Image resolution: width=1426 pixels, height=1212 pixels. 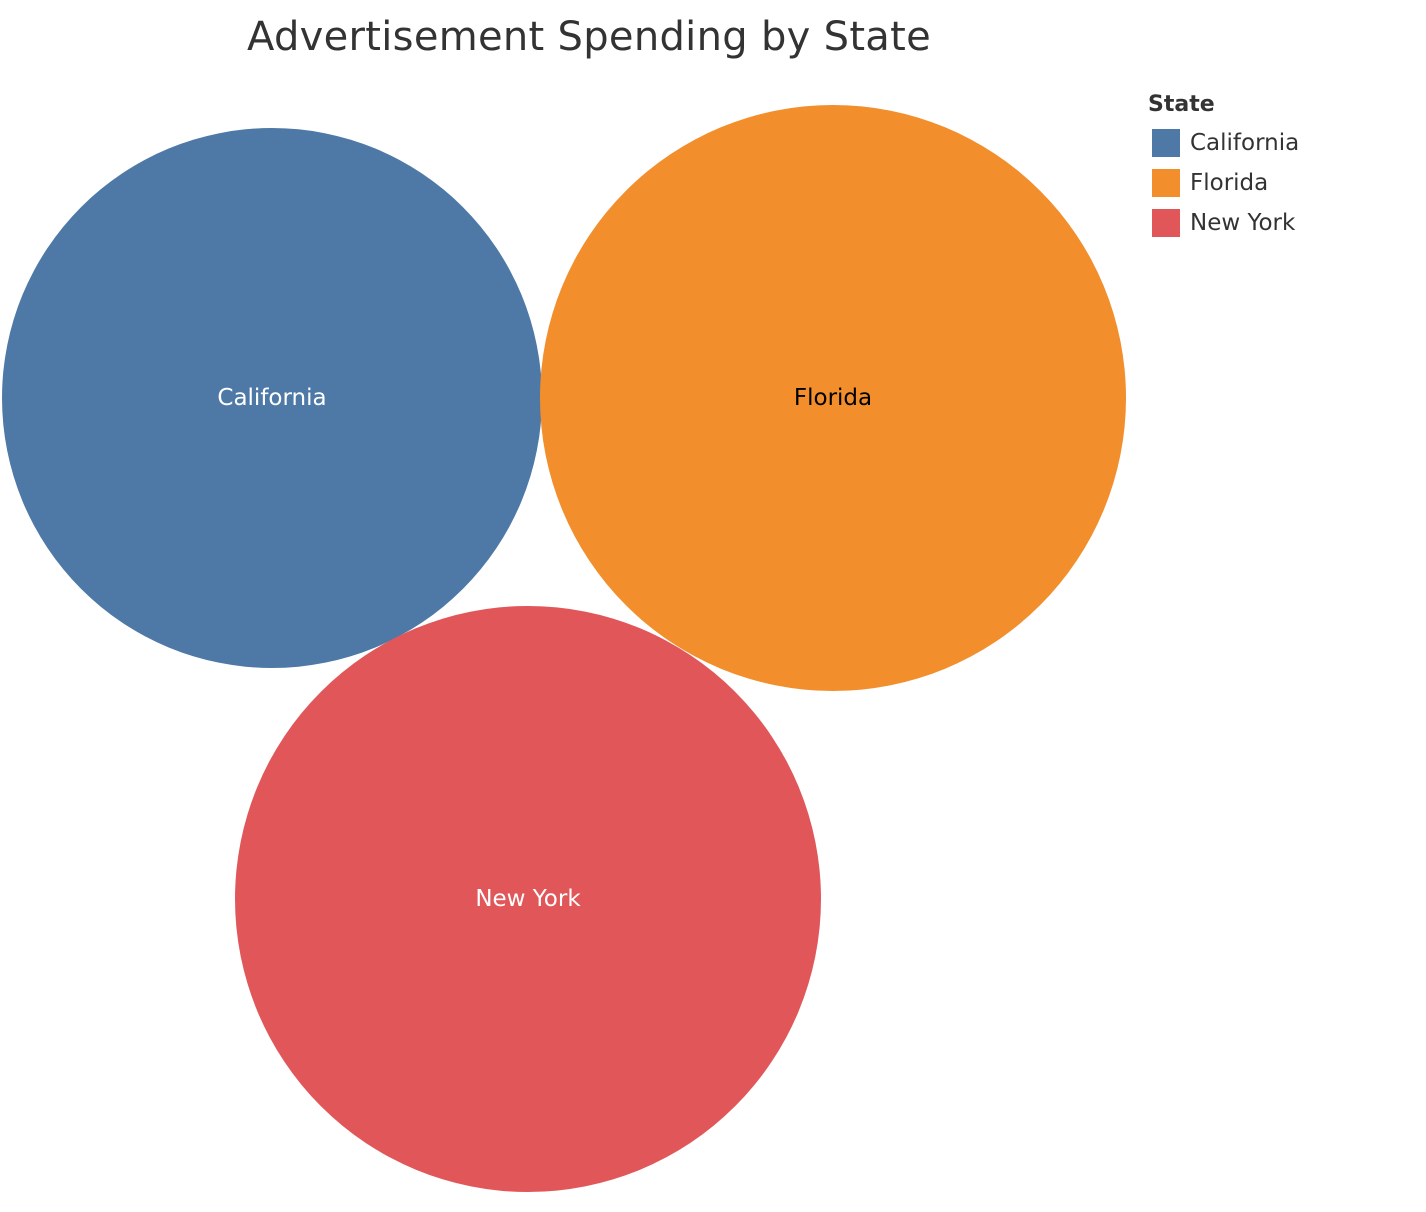 I want to click on legend-label: California, so click(x=1245, y=143).